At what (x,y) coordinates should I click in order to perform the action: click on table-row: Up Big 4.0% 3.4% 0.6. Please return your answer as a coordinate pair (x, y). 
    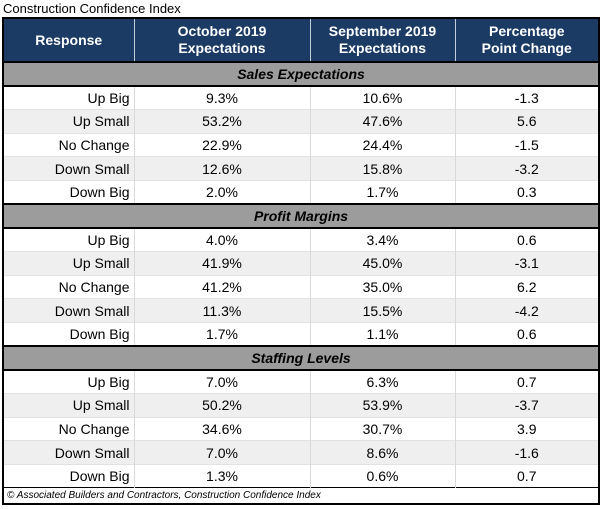
    Looking at the image, I should click on (301, 239).